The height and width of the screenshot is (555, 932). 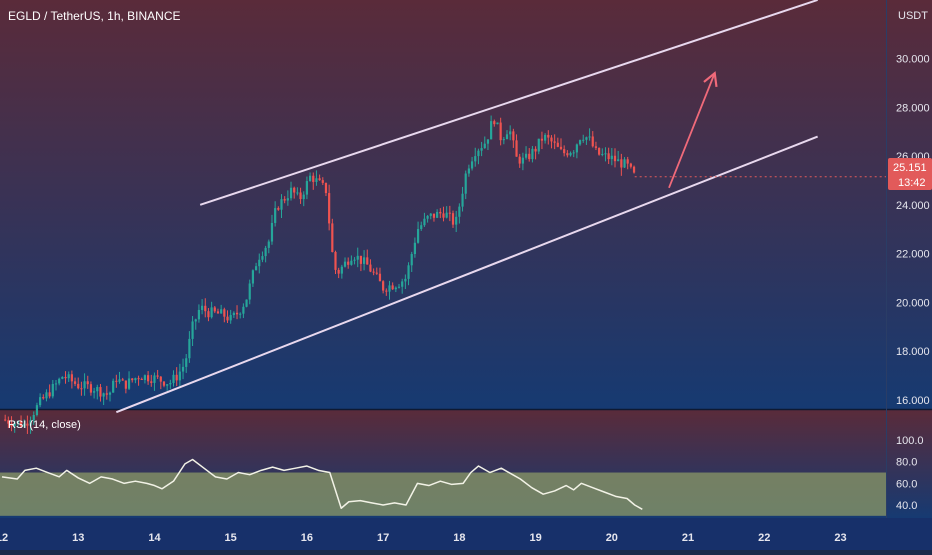 I want to click on projection-arrow, so click(x=693, y=130).